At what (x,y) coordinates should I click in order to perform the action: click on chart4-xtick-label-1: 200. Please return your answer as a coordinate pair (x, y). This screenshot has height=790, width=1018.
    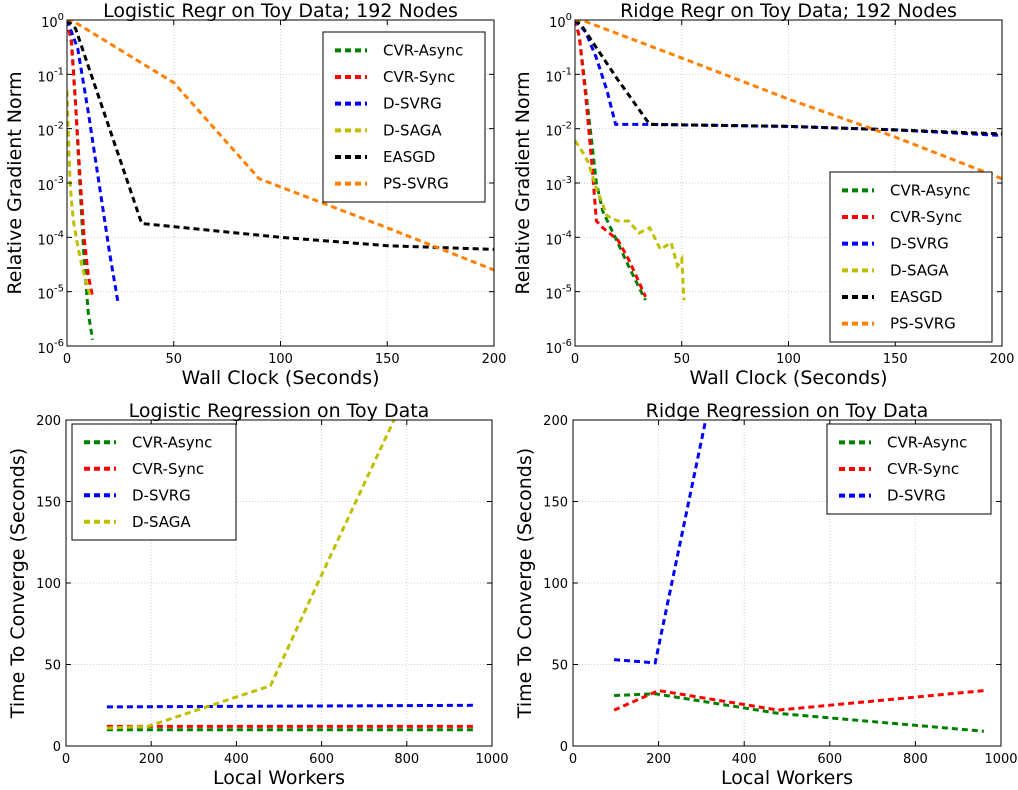
    Looking at the image, I should click on (658, 759).